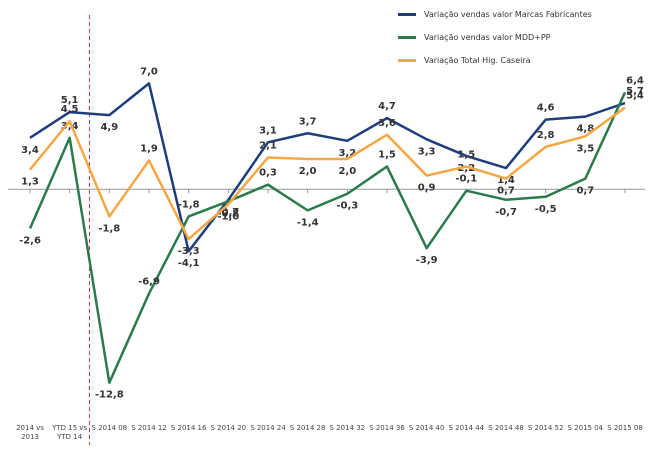 This screenshot has width=650, height=454. I want to click on data-label: -1,0, so click(228, 216).